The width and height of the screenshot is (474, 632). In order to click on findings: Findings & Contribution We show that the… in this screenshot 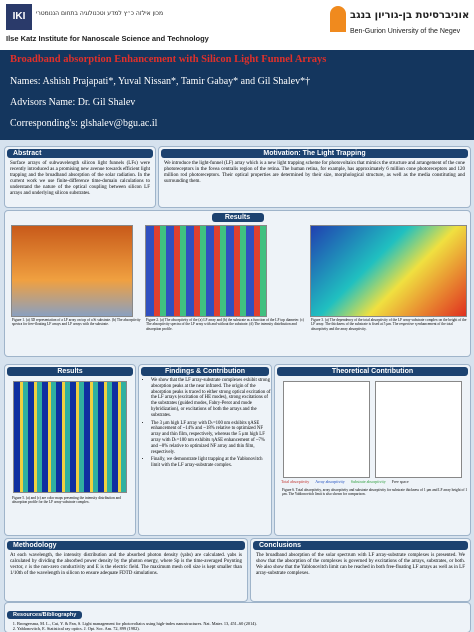, I will do `click(205, 450)`.